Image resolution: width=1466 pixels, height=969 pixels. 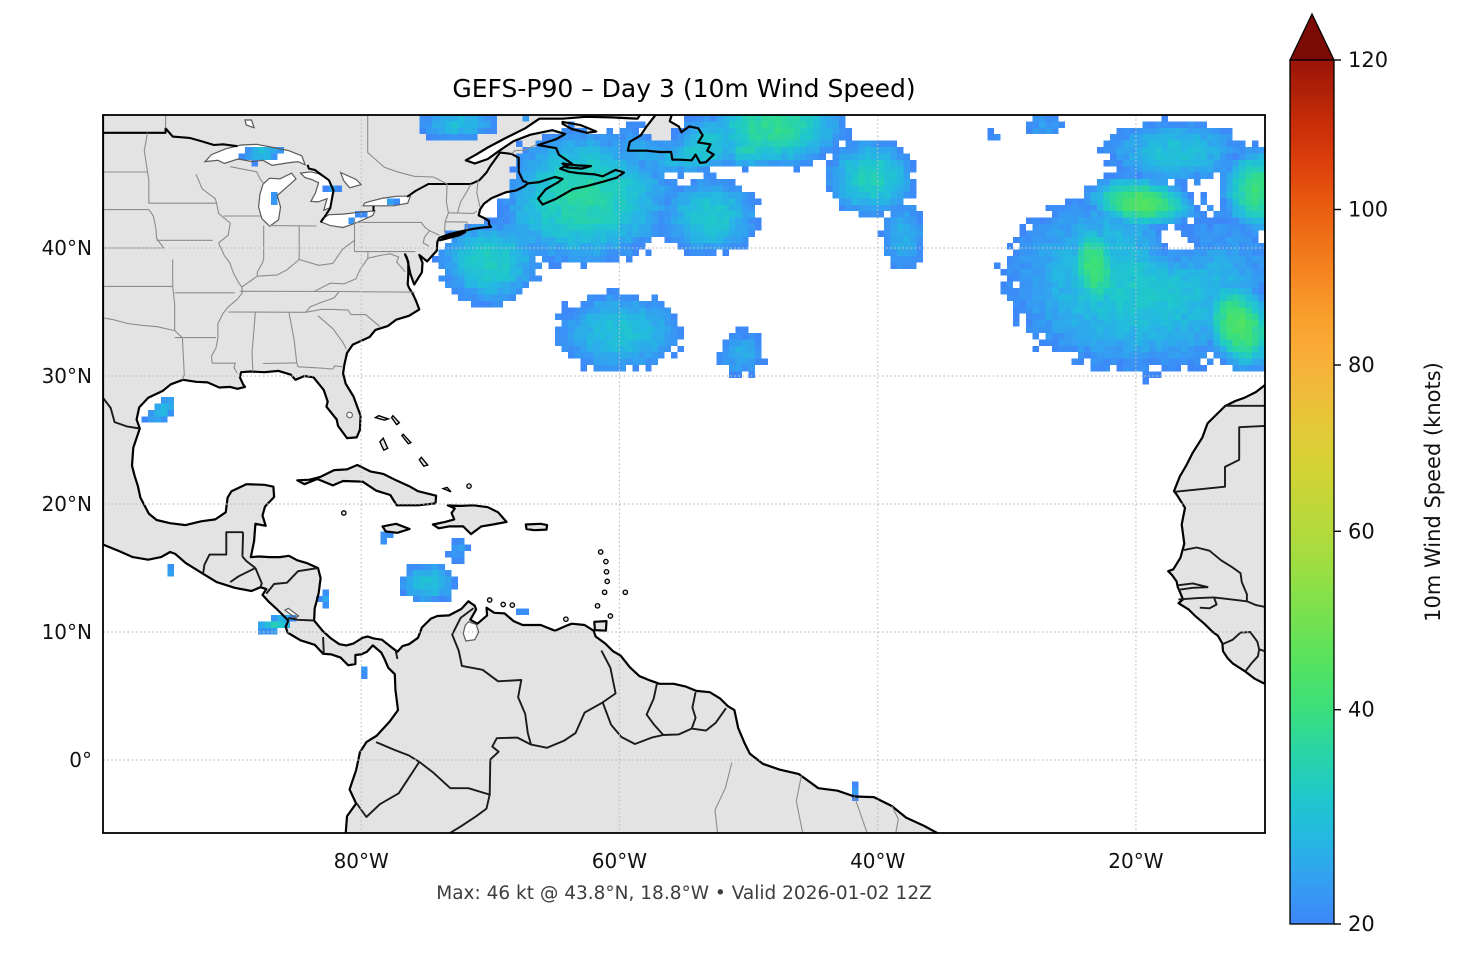 What do you see at coordinates (1338, 474) in the screenshot?
I see `colorbar: 20 40 60 80 100 120` at bounding box center [1338, 474].